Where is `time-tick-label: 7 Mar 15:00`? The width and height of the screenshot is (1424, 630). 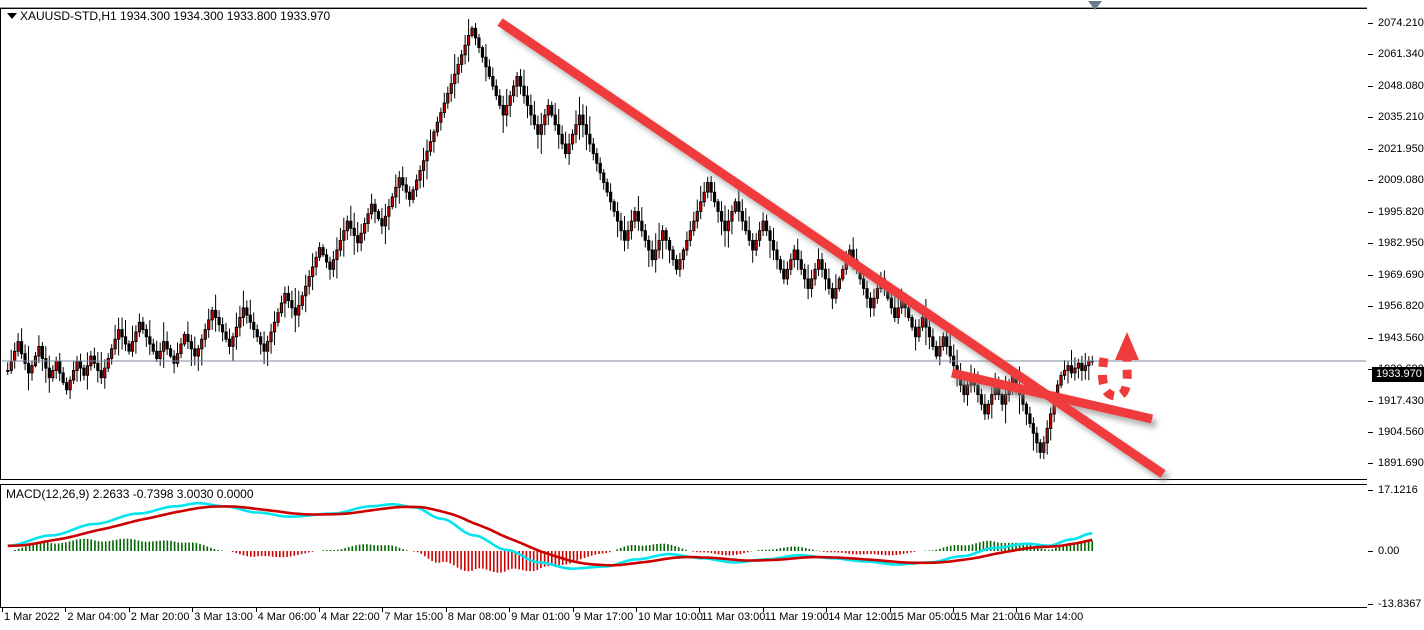
time-tick-label: 7 Mar 15:00 is located at coordinates (414, 617).